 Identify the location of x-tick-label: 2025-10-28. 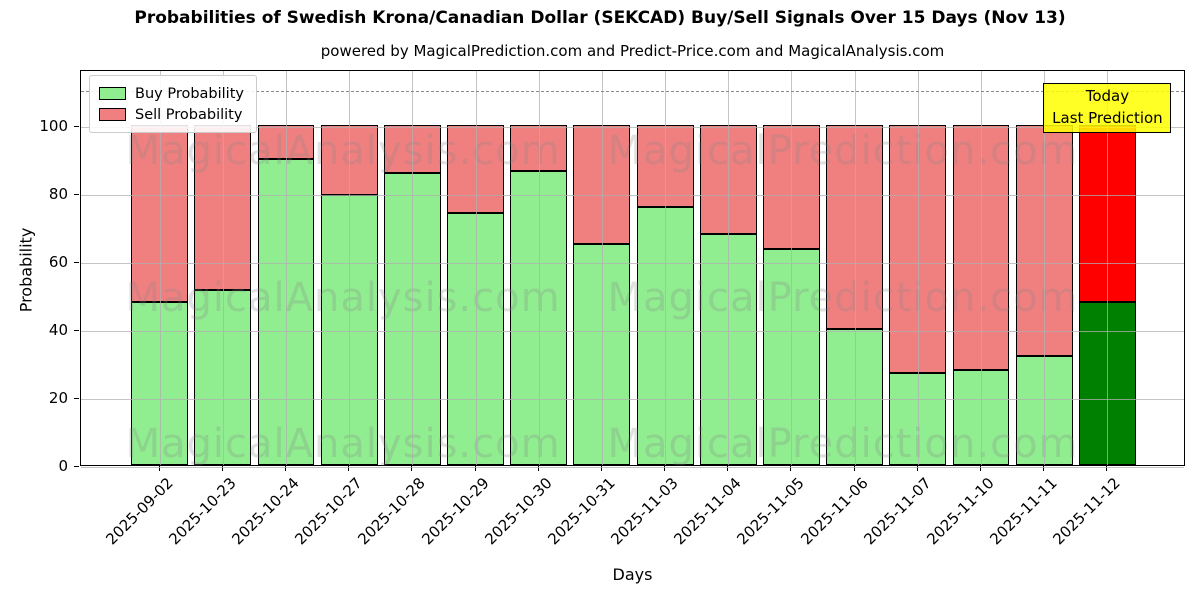
(392, 511).